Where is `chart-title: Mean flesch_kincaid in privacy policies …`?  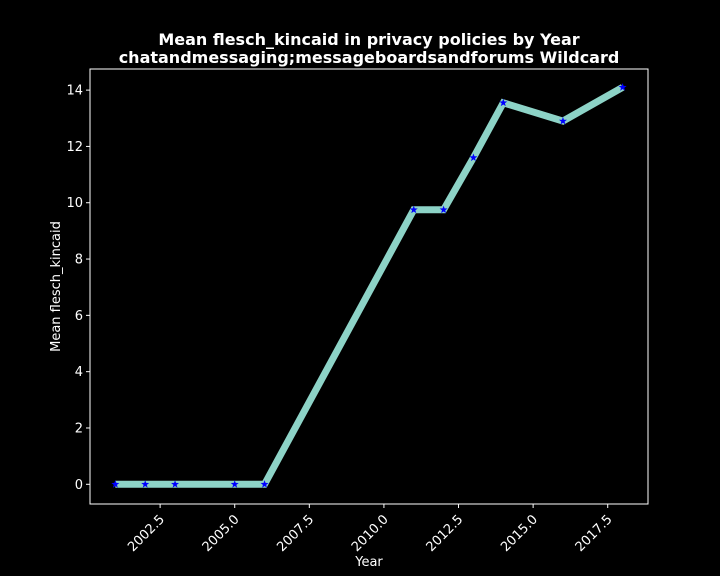
chart-title: Mean flesch_kincaid in privacy policies … is located at coordinates (368, 39).